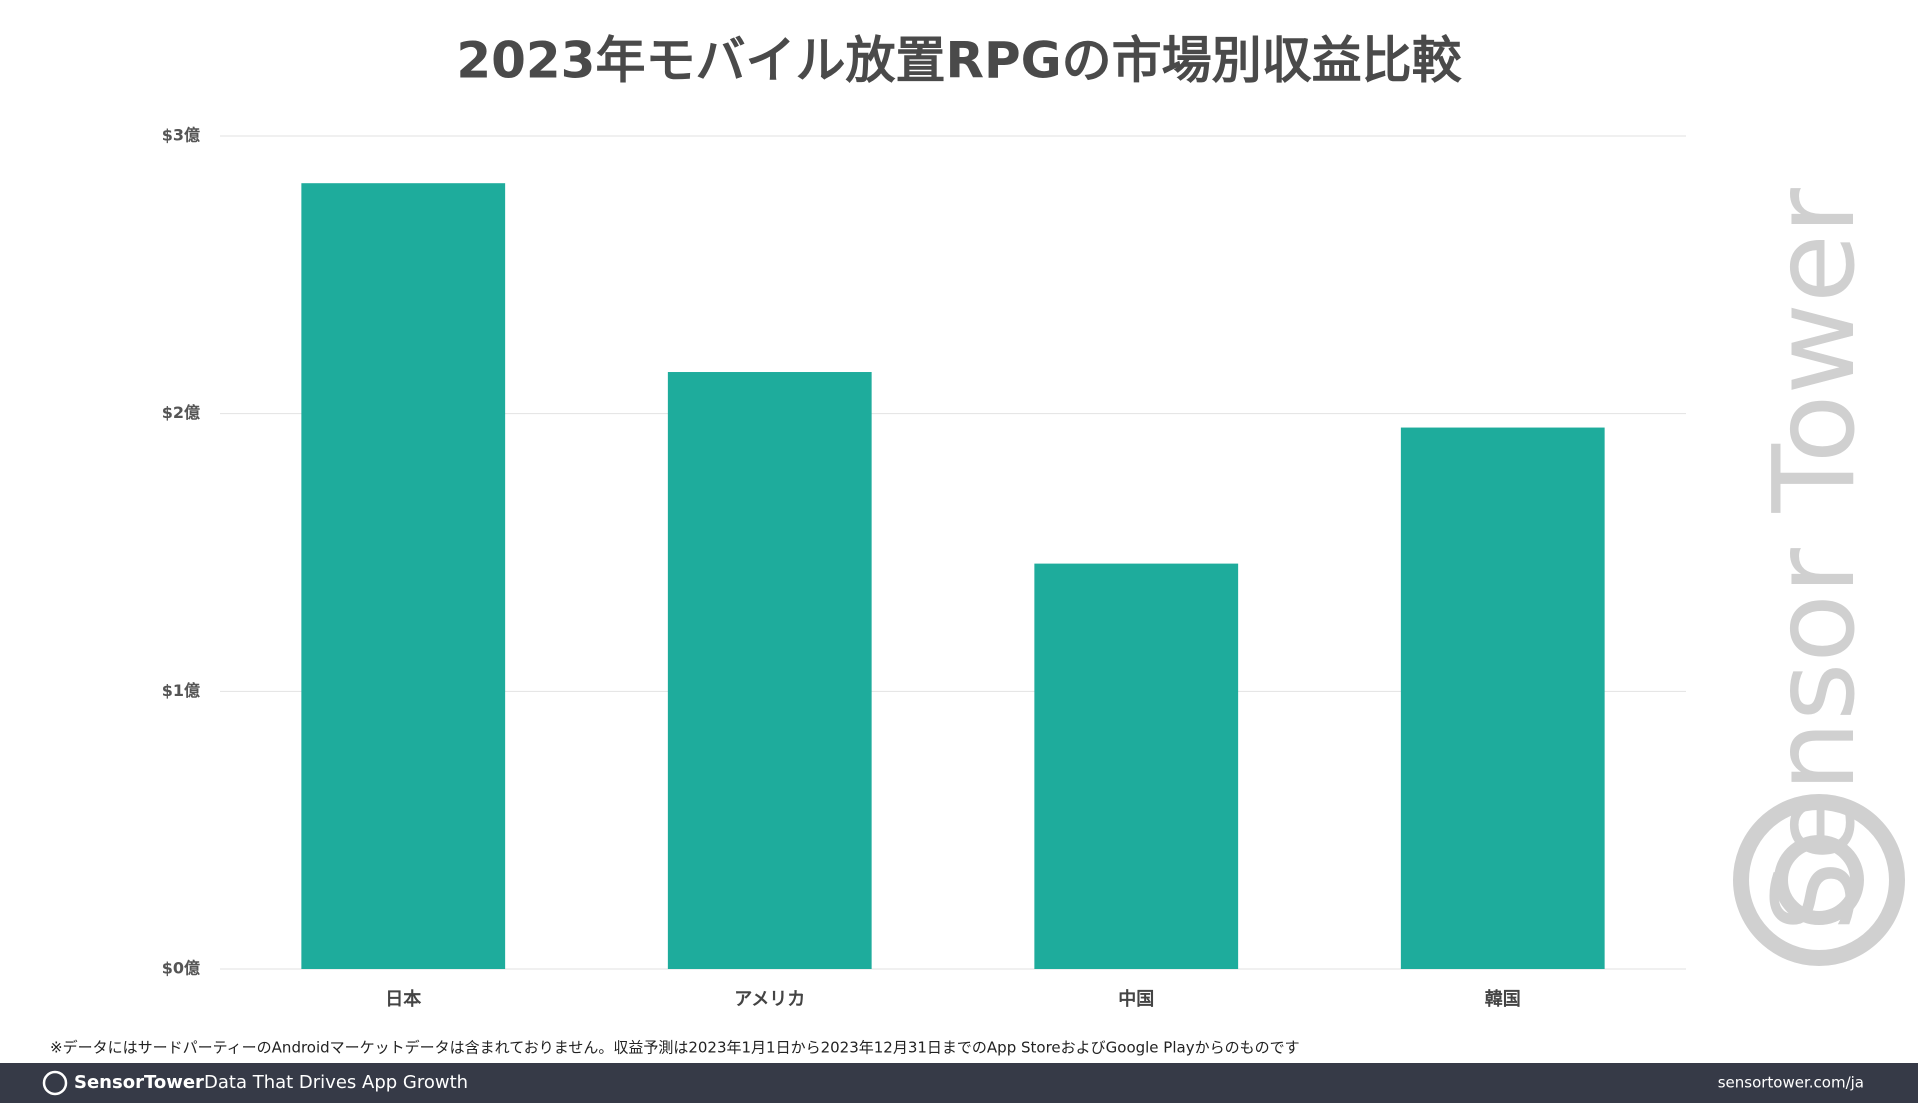  Describe the element at coordinates (181, 690) in the screenshot. I see `y-tick-label: $1億` at that location.